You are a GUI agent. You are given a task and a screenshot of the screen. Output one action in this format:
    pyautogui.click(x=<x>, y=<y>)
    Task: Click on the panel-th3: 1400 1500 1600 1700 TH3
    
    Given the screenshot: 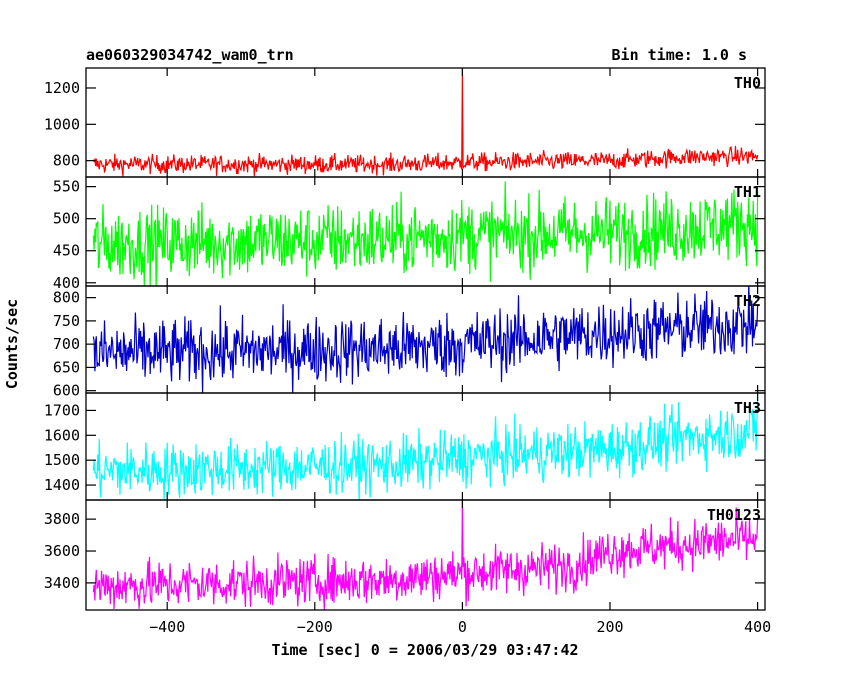 What is the action you would take?
    pyautogui.click(x=405, y=446)
    